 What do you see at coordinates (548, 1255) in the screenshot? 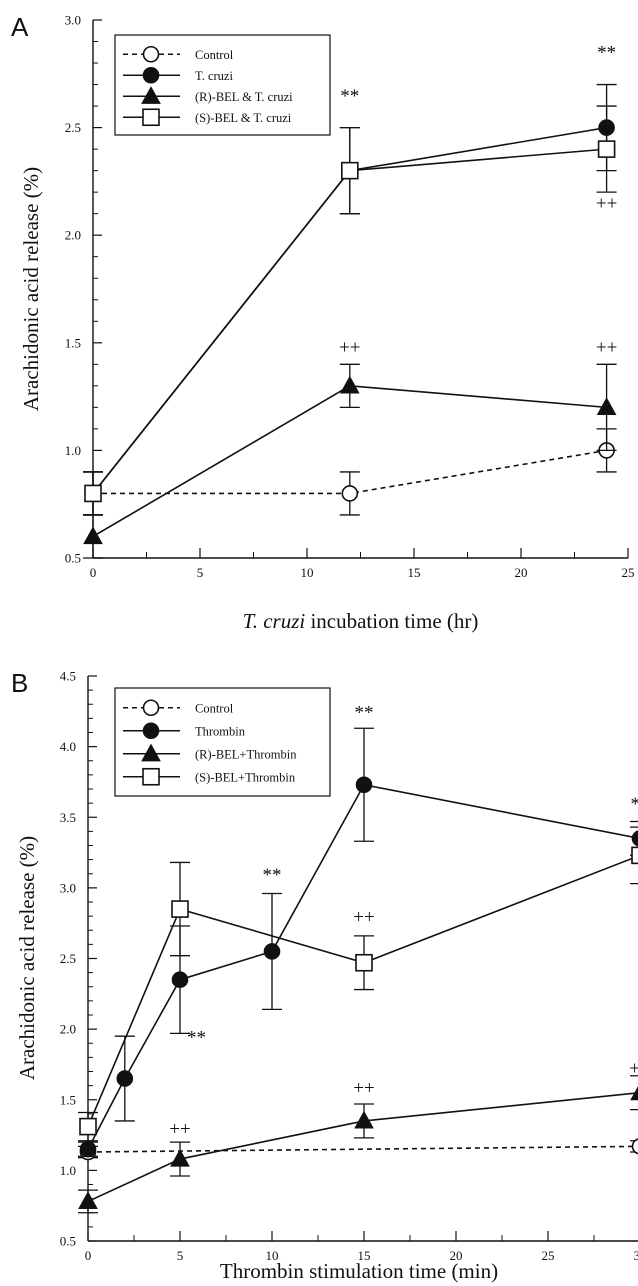
I see `panel-b-x-tick-label: 25` at bounding box center [548, 1255].